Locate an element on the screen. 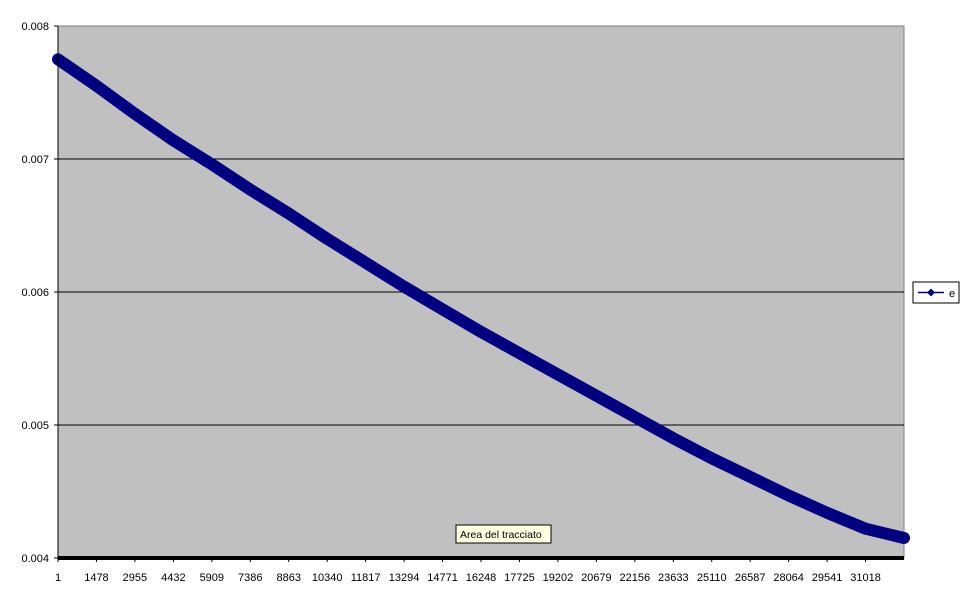  tooltip-text: Area del tracciato is located at coordinates (501, 535).